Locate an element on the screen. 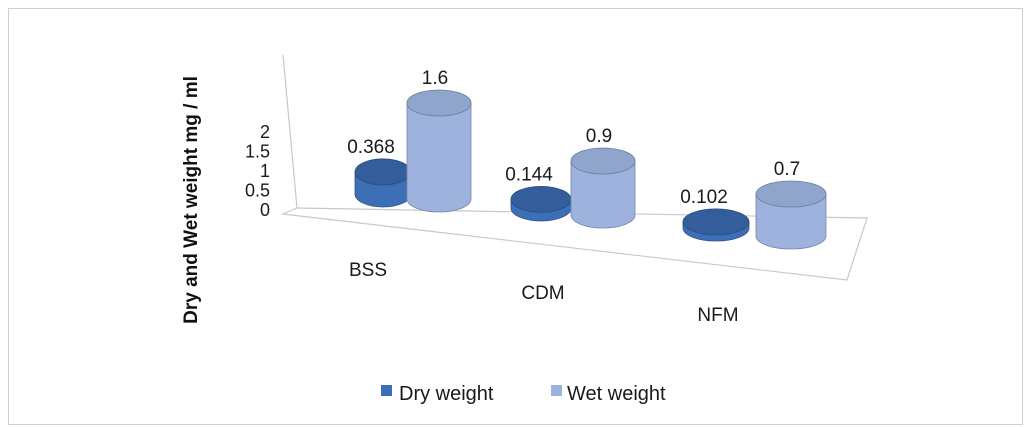 The image size is (1033, 427). category-labels: BSS CDM NFM is located at coordinates (544, 293).